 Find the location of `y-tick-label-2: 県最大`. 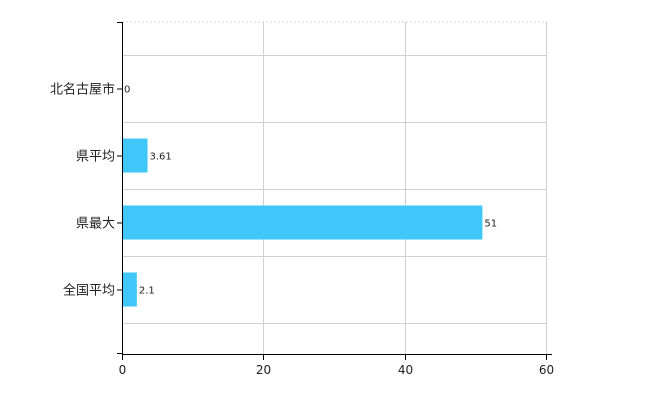

y-tick-label-2: 県最大 is located at coordinates (95, 224).